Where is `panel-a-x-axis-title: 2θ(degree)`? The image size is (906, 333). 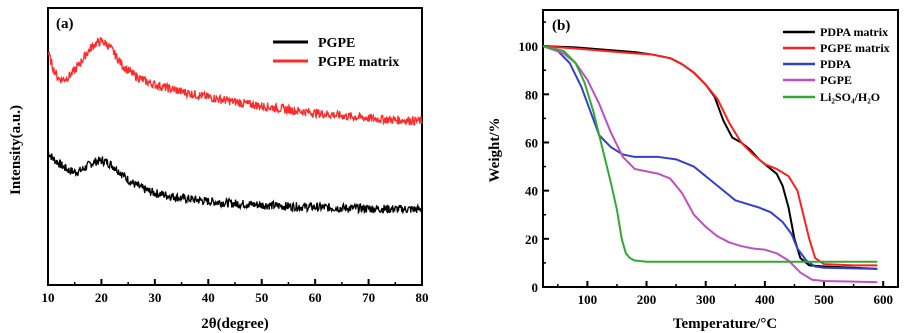
panel-a-x-axis-title: 2θ(degree) is located at coordinates (235, 324).